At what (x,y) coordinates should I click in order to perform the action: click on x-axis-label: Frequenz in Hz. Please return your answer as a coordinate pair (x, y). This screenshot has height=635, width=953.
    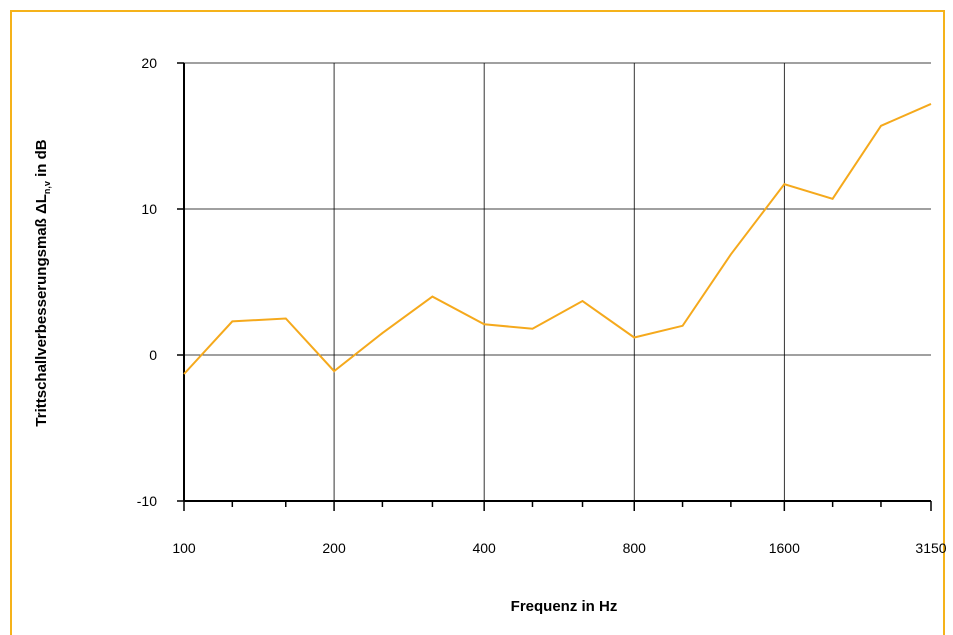
    Looking at the image, I should click on (564, 606).